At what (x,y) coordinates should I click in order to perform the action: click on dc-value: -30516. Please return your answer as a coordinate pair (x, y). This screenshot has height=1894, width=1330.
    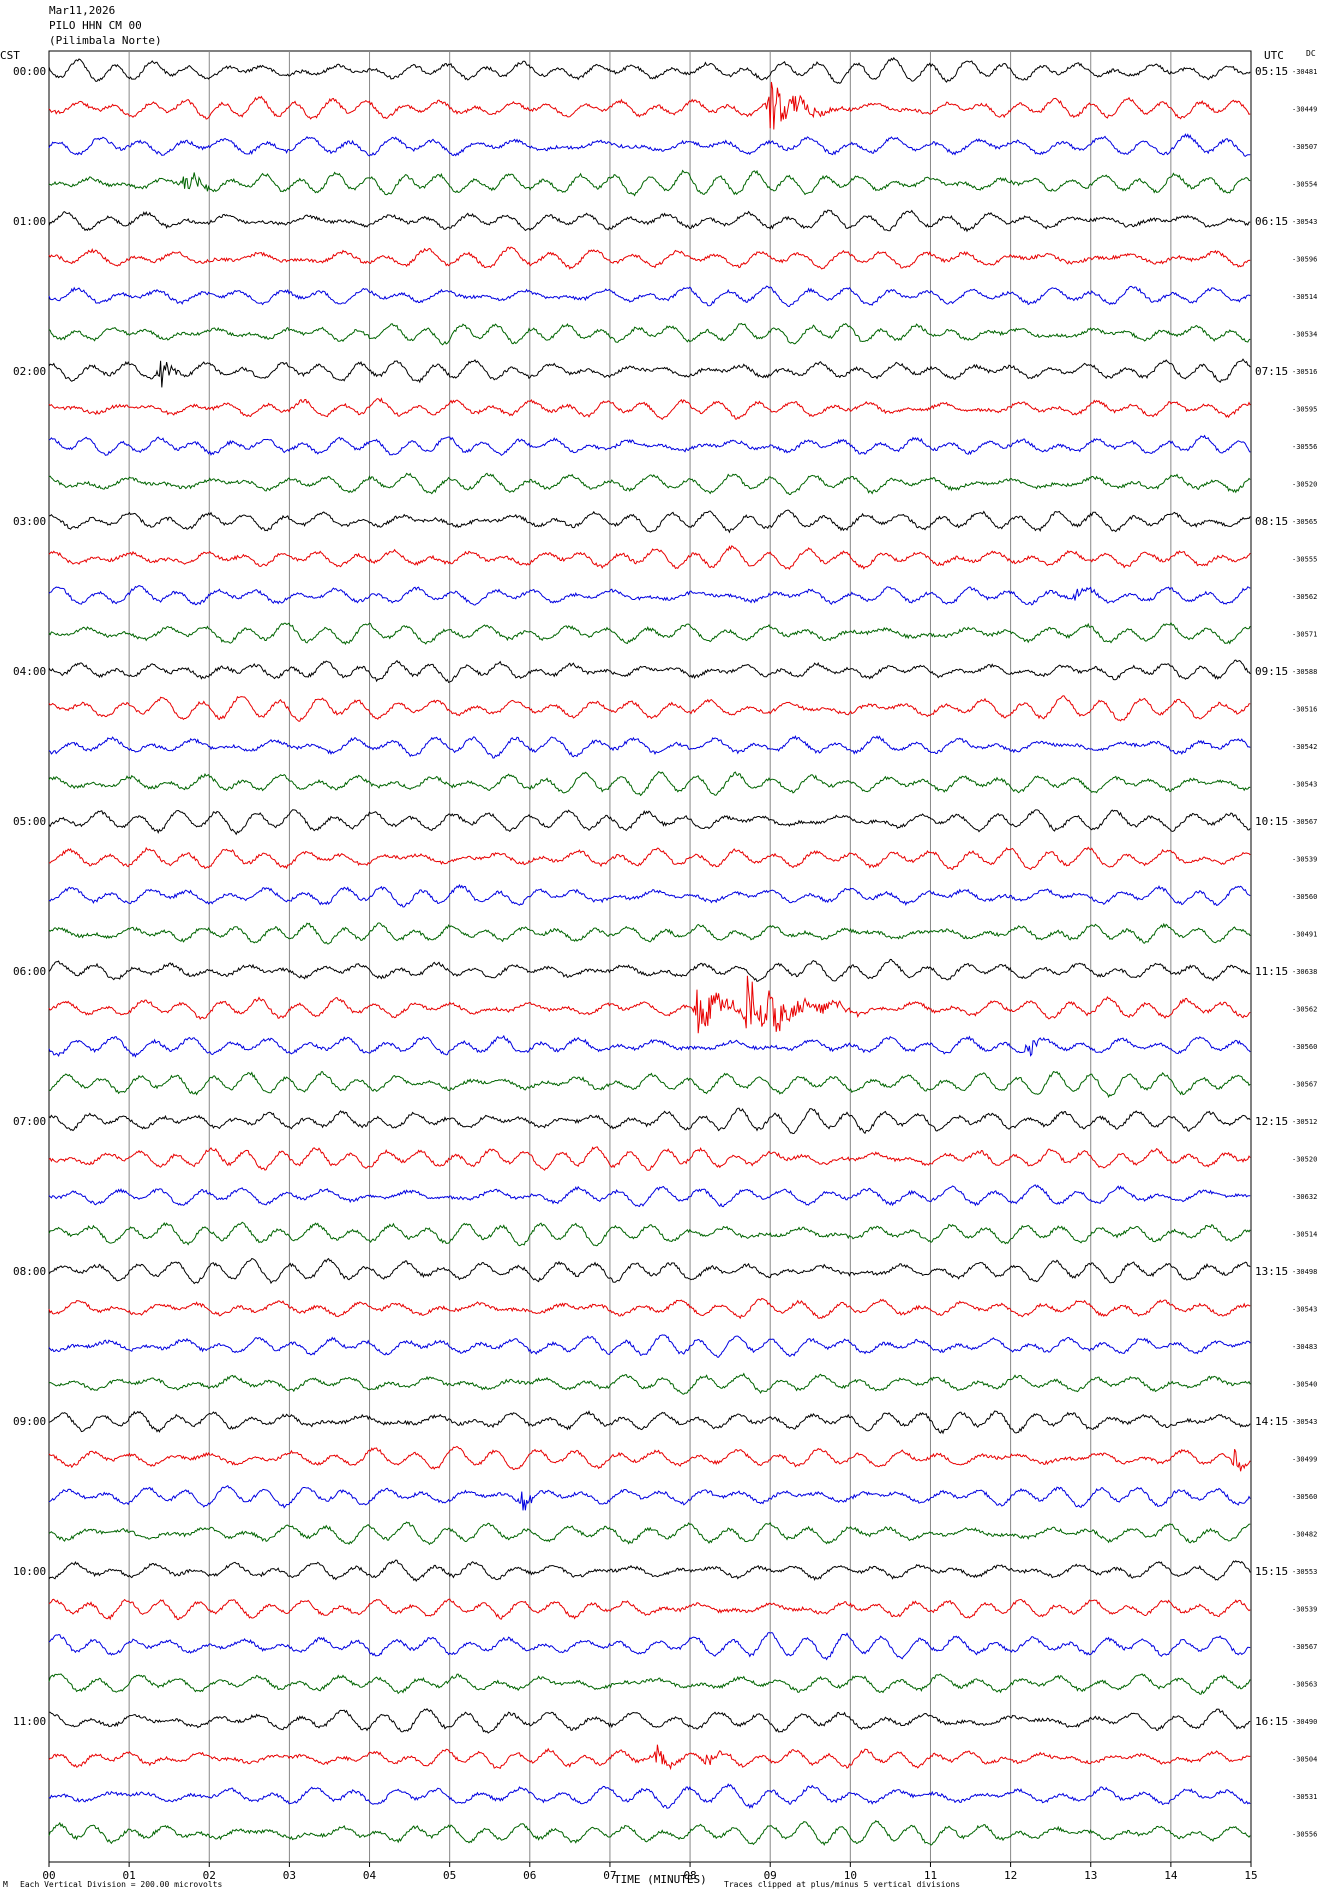
    Looking at the image, I should click on (1304, 372).